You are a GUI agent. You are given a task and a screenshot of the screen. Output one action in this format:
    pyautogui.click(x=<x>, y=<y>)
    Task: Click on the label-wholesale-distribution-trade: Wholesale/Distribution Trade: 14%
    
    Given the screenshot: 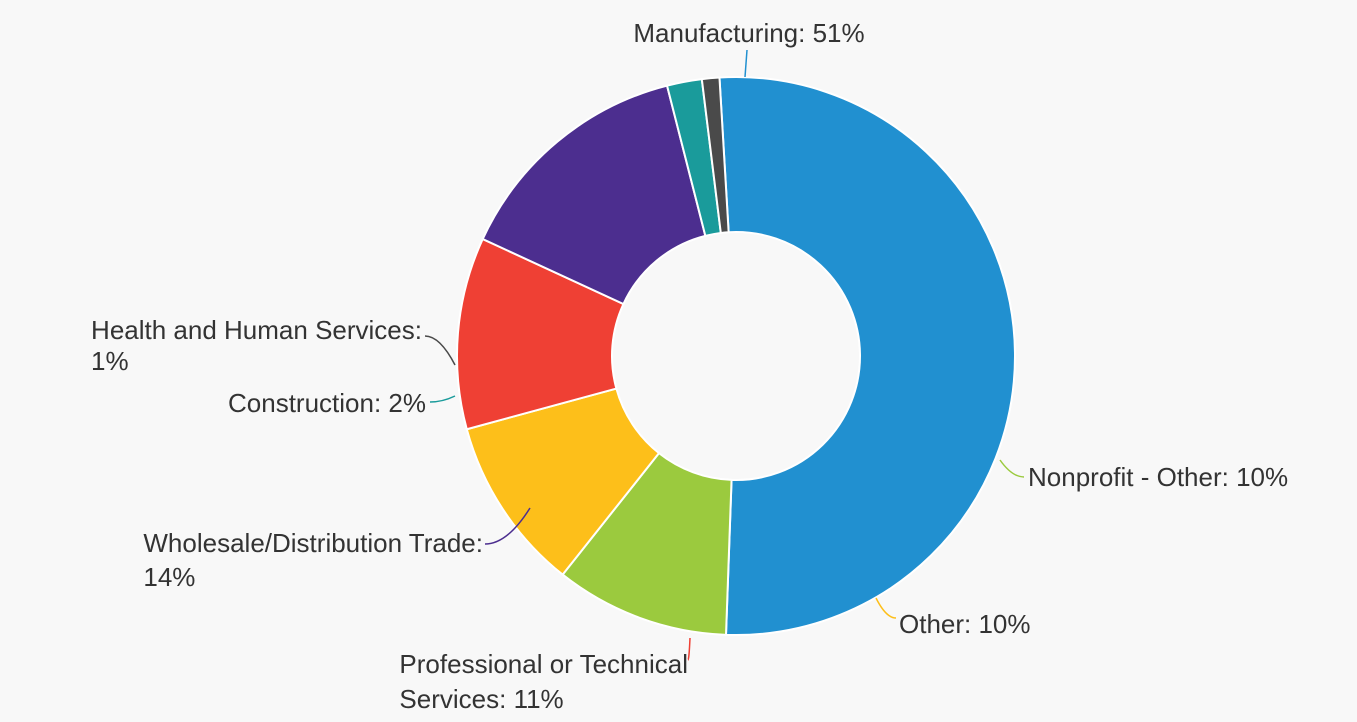 What is the action you would take?
    pyautogui.click(x=313, y=560)
    